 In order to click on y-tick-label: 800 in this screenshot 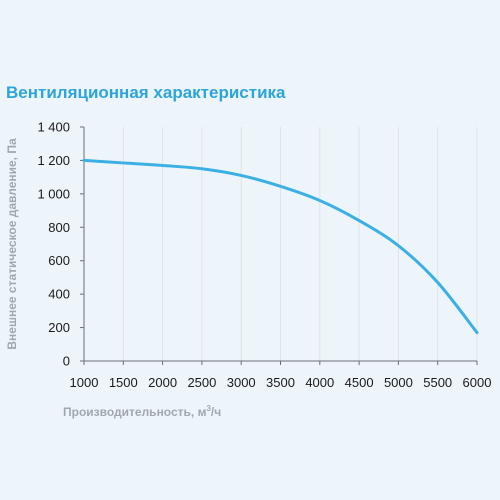, I will do `click(59, 227)`.